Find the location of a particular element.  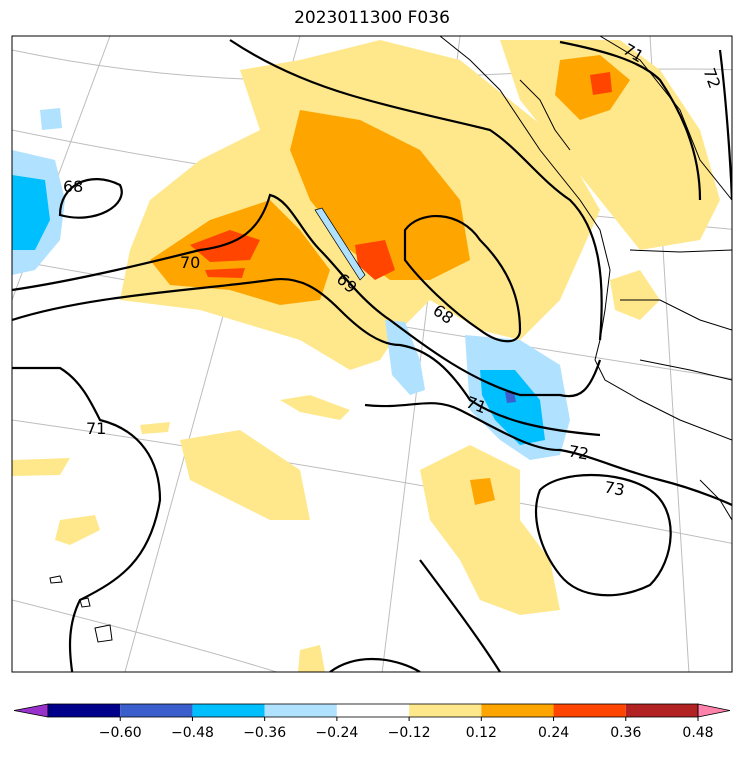

map-title: 2023011300 F036 is located at coordinates (372, 18).